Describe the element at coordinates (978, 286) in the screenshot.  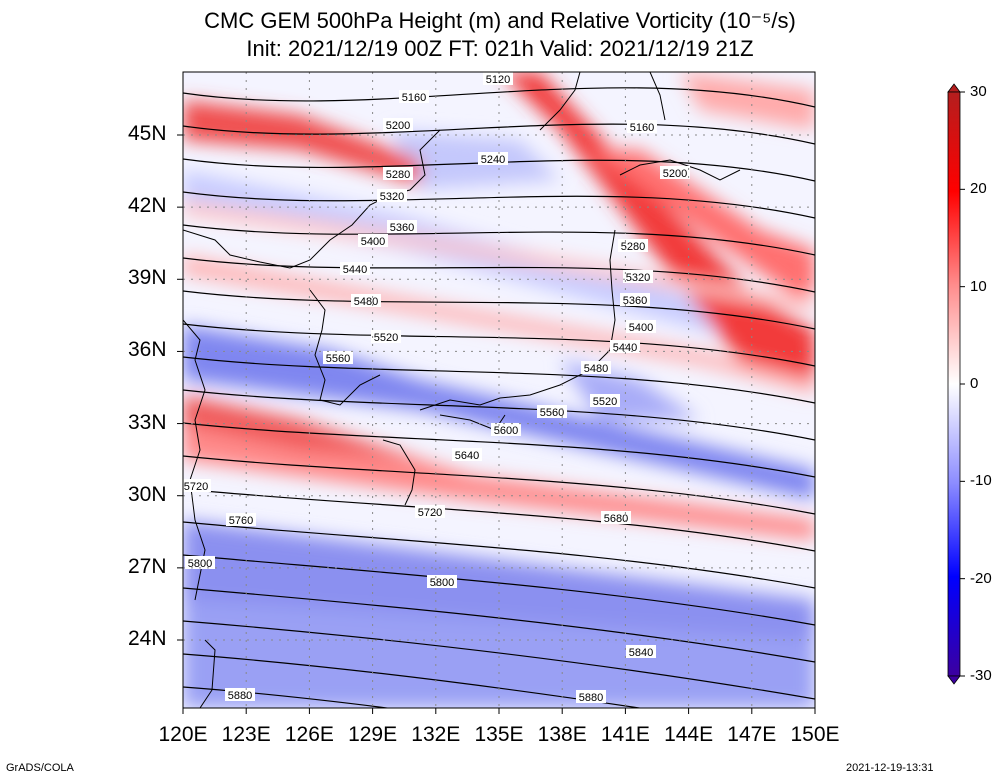
I see `colorbar-label: 10` at that location.